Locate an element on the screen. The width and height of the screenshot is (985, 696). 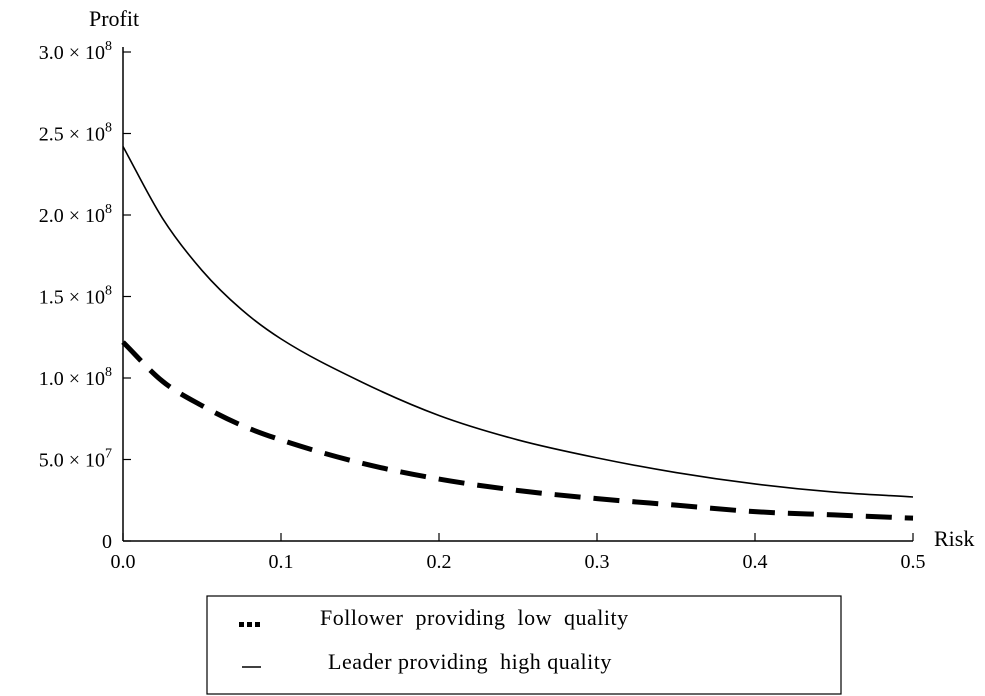
y-tick-mantissa: 5.0 × 10 is located at coordinates (72, 461).